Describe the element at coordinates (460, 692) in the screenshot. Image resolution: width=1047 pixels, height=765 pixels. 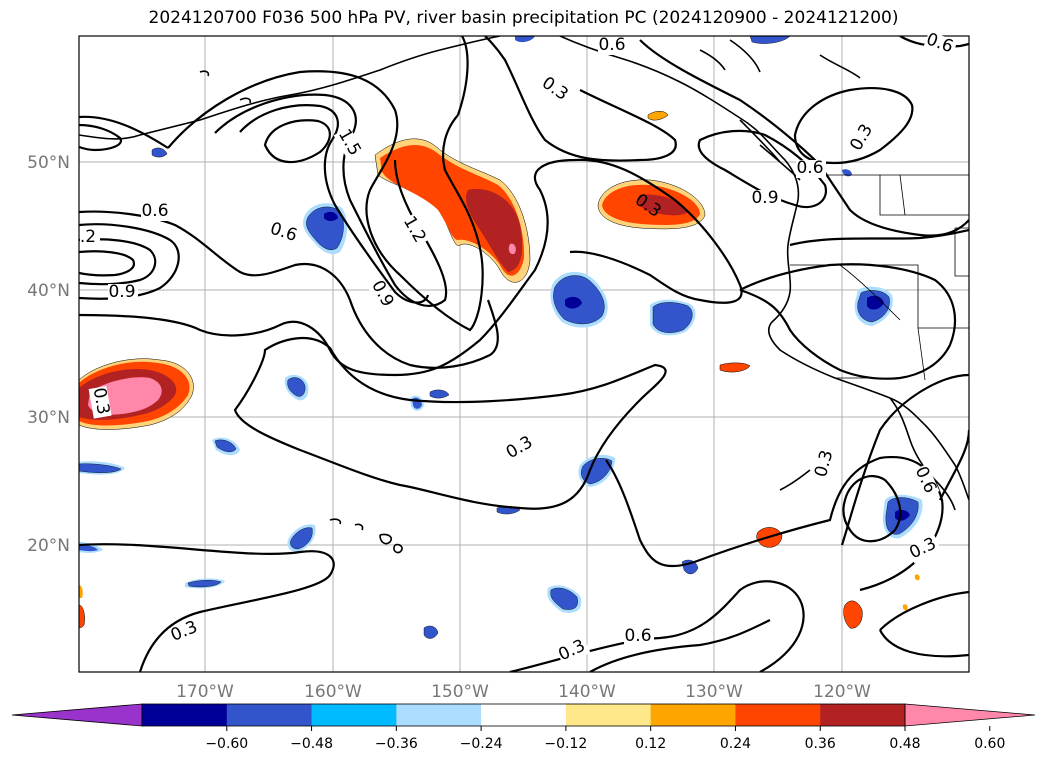
I see `lon-label: 150°W` at that location.